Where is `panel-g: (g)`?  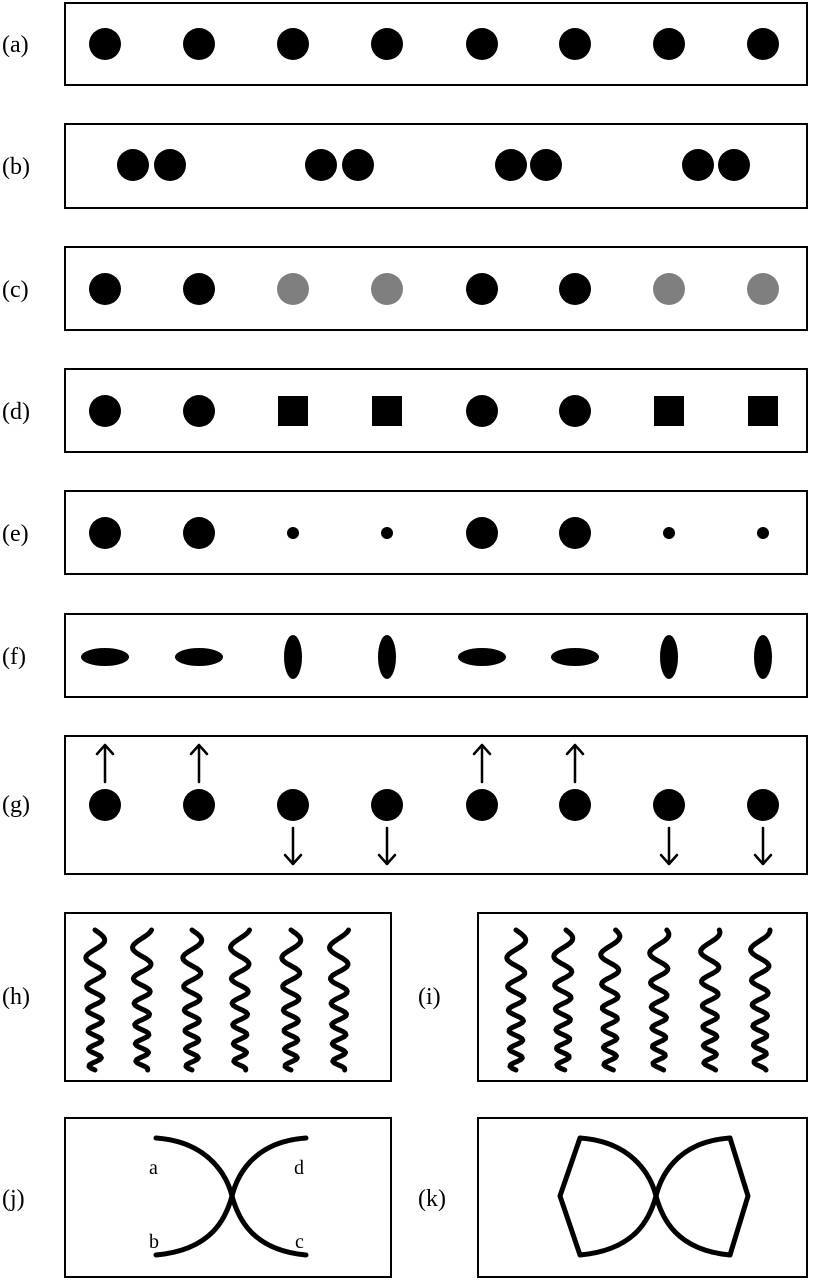 panel-g: (g) is located at coordinates (405, 805).